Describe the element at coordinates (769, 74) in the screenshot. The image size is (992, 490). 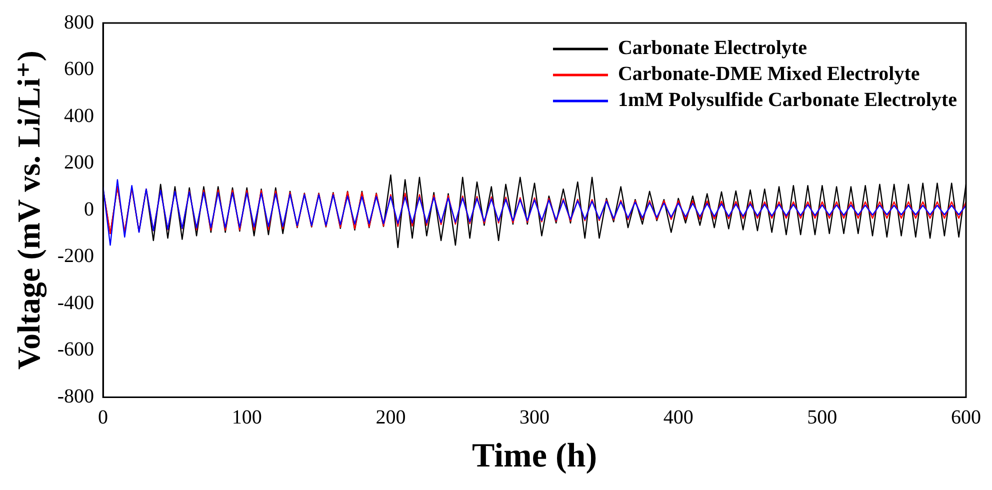
I see `legend-label: Carbonate-DME Mixed Electrolyte` at that location.